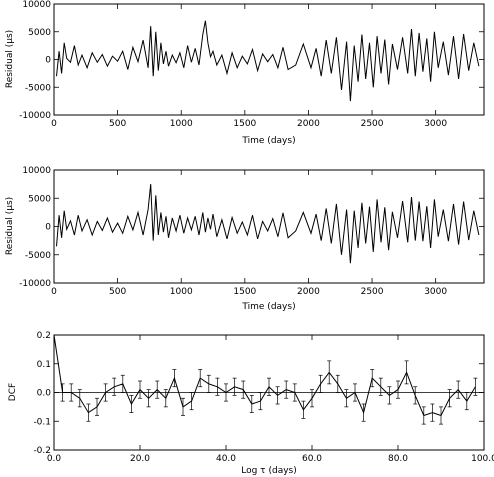  Describe the element at coordinates (140, 459) in the screenshot. I see `x-tick-label: 20.0` at that location.